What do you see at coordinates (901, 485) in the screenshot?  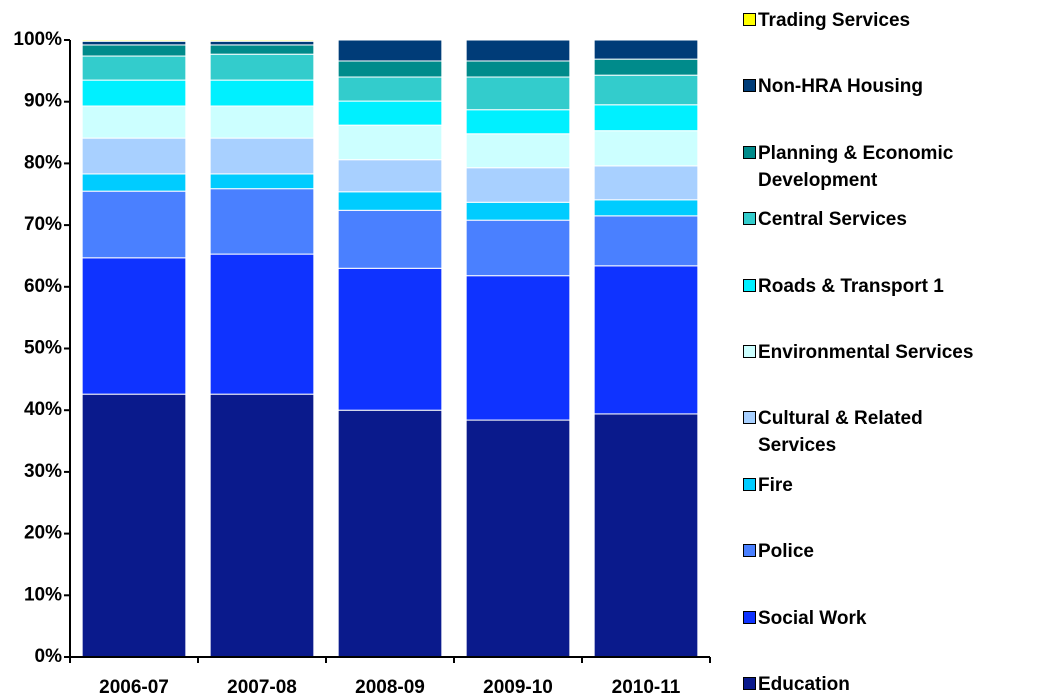 I see `legend-item: Fire` at bounding box center [901, 485].